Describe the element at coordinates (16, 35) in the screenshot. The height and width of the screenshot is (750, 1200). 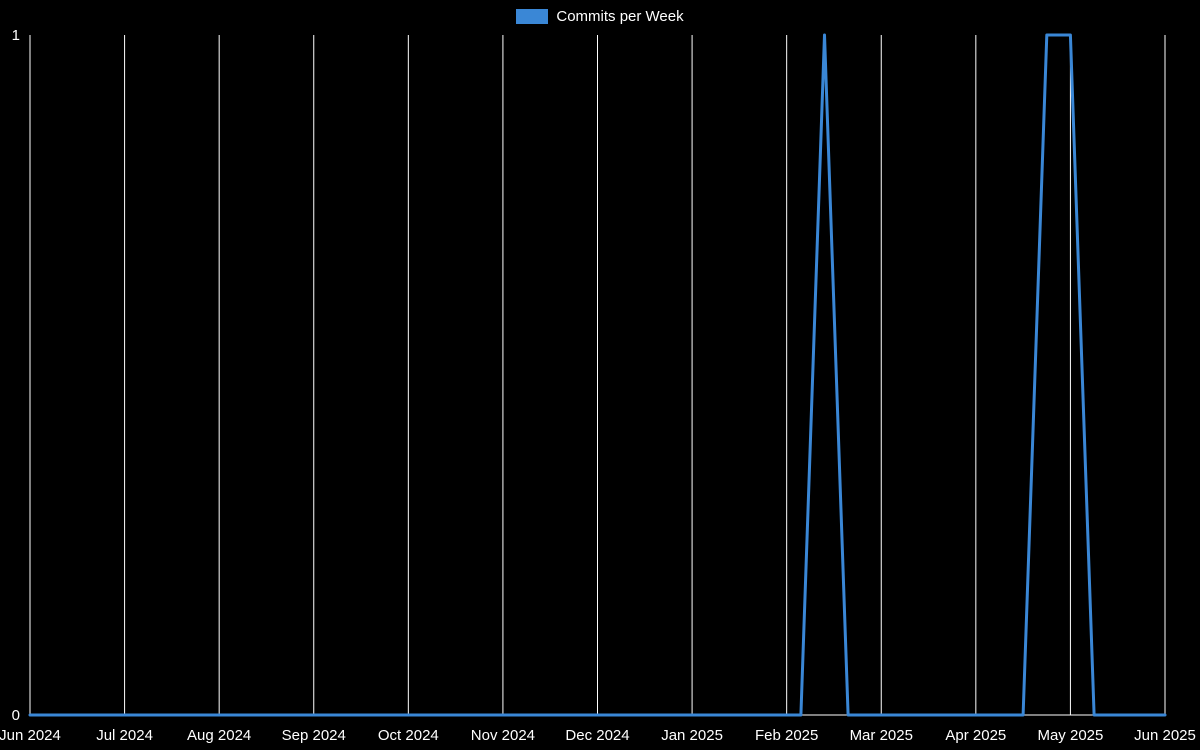
I see `y-tick-label-max: 1` at that location.